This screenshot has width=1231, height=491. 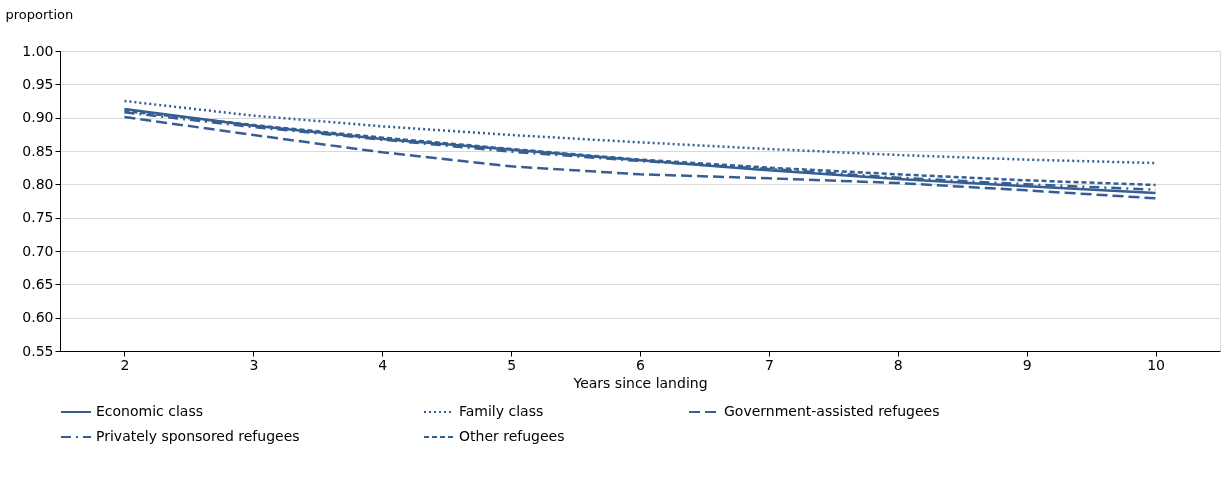 I want to click on y-tick-label: 0.65, so click(x=38, y=283).